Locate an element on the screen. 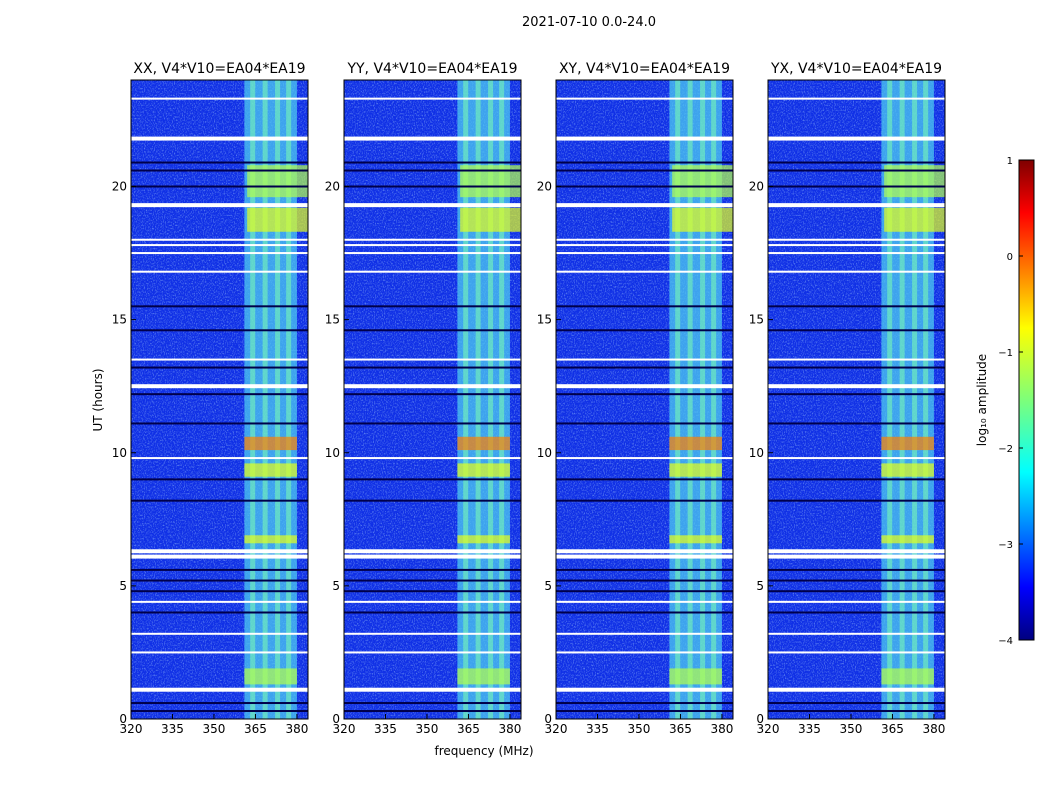 Image resolution: width=1050 pixels, height=800 pixels. figure-suptitle: 2021-07-10 0.0-24.0 is located at coordinates (589, 22).